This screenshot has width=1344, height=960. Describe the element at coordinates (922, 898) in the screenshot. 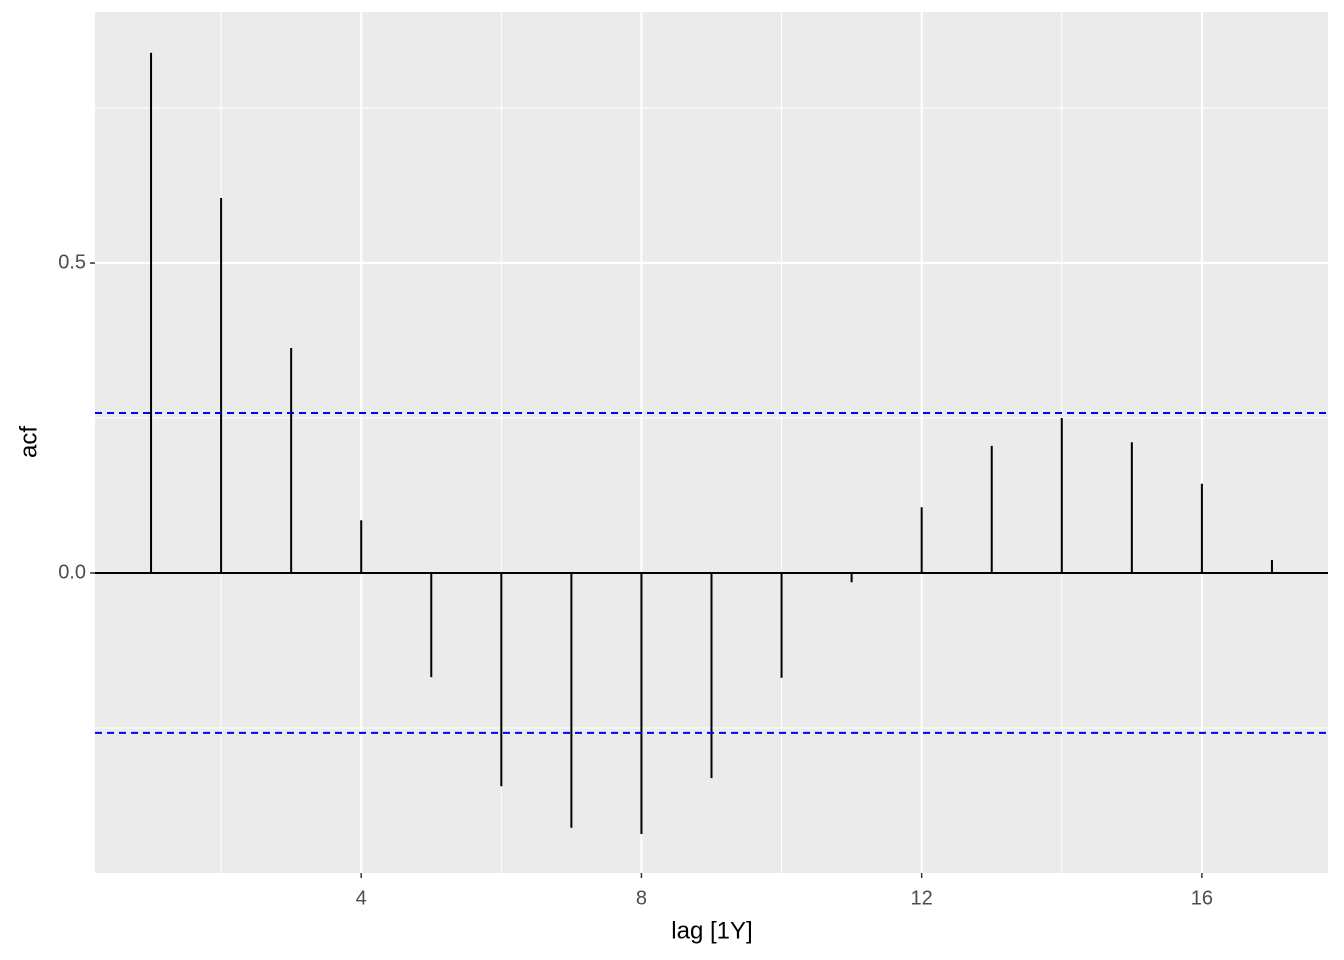

I see `x-tick-label: 12` at that location.